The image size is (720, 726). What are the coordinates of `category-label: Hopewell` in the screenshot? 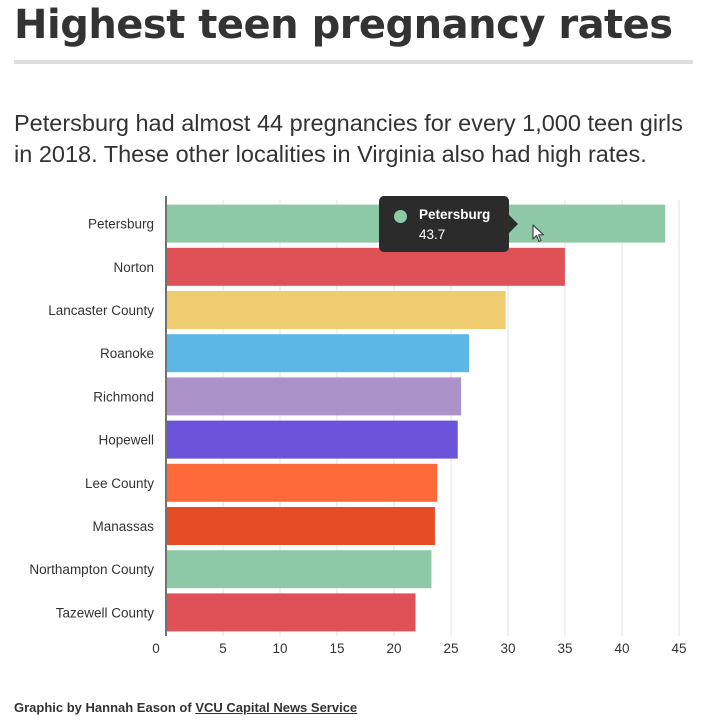 It's located at (126, 440).